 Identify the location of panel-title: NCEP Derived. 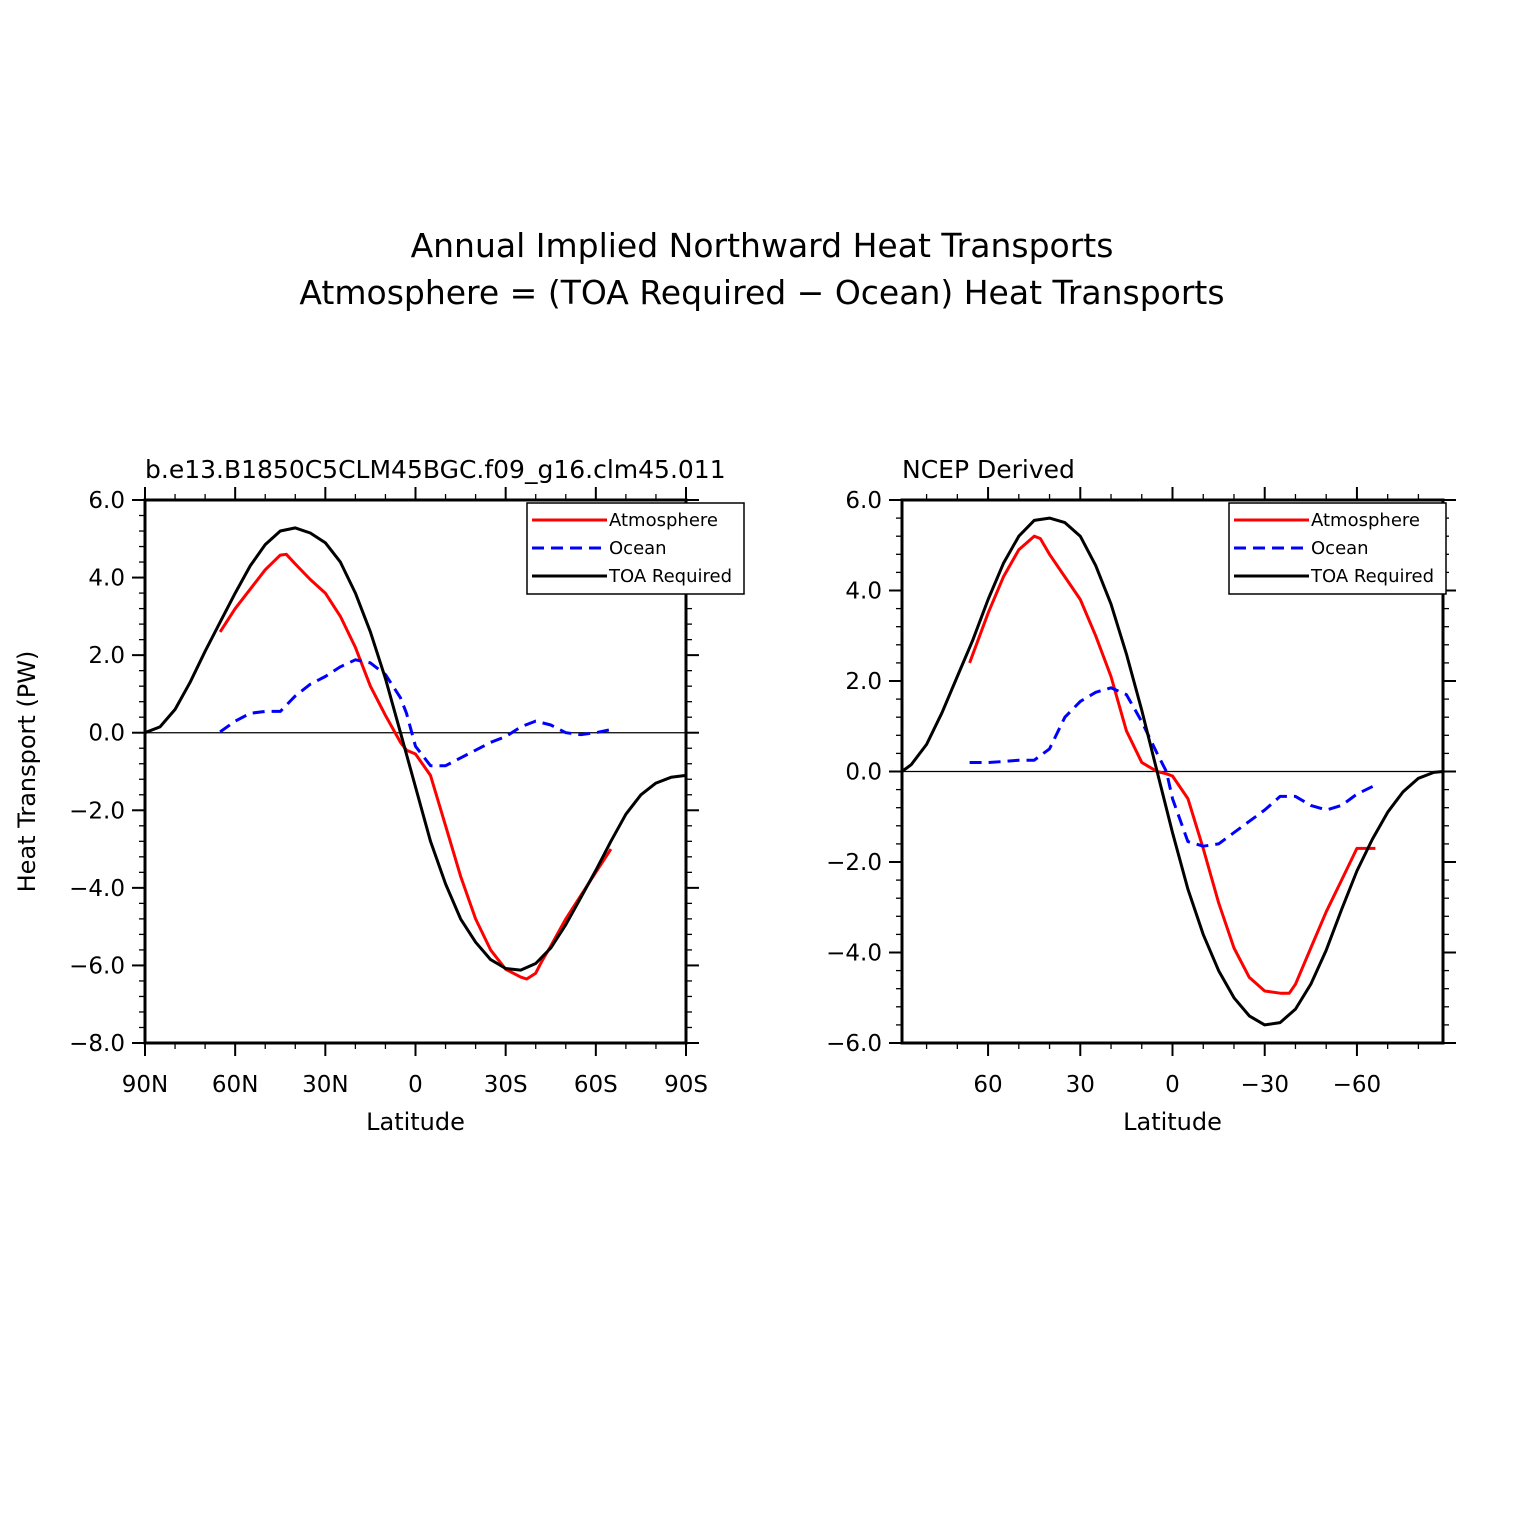
(988, 469).